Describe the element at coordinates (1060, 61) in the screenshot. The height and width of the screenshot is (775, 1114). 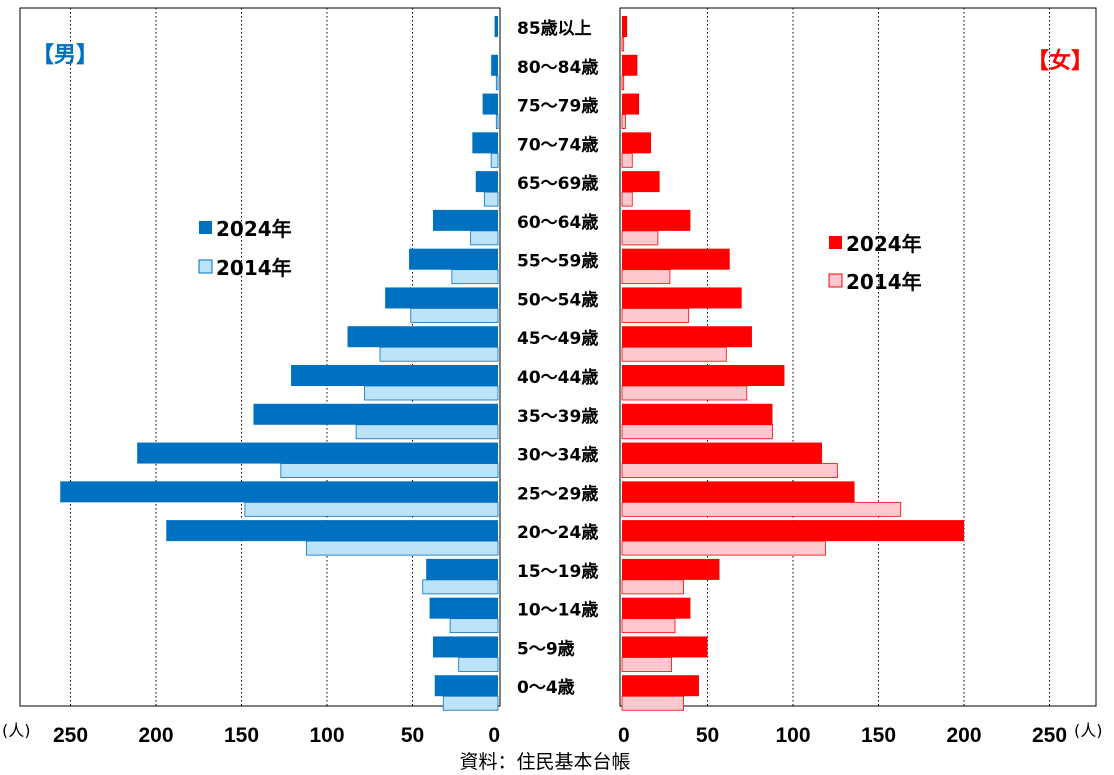
I see `female-panel-label: 【女】` at that location.